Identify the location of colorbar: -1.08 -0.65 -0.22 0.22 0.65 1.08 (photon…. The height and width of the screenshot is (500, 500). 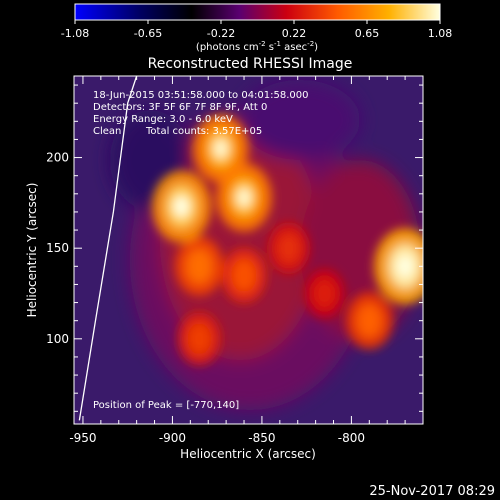
(257, 28).